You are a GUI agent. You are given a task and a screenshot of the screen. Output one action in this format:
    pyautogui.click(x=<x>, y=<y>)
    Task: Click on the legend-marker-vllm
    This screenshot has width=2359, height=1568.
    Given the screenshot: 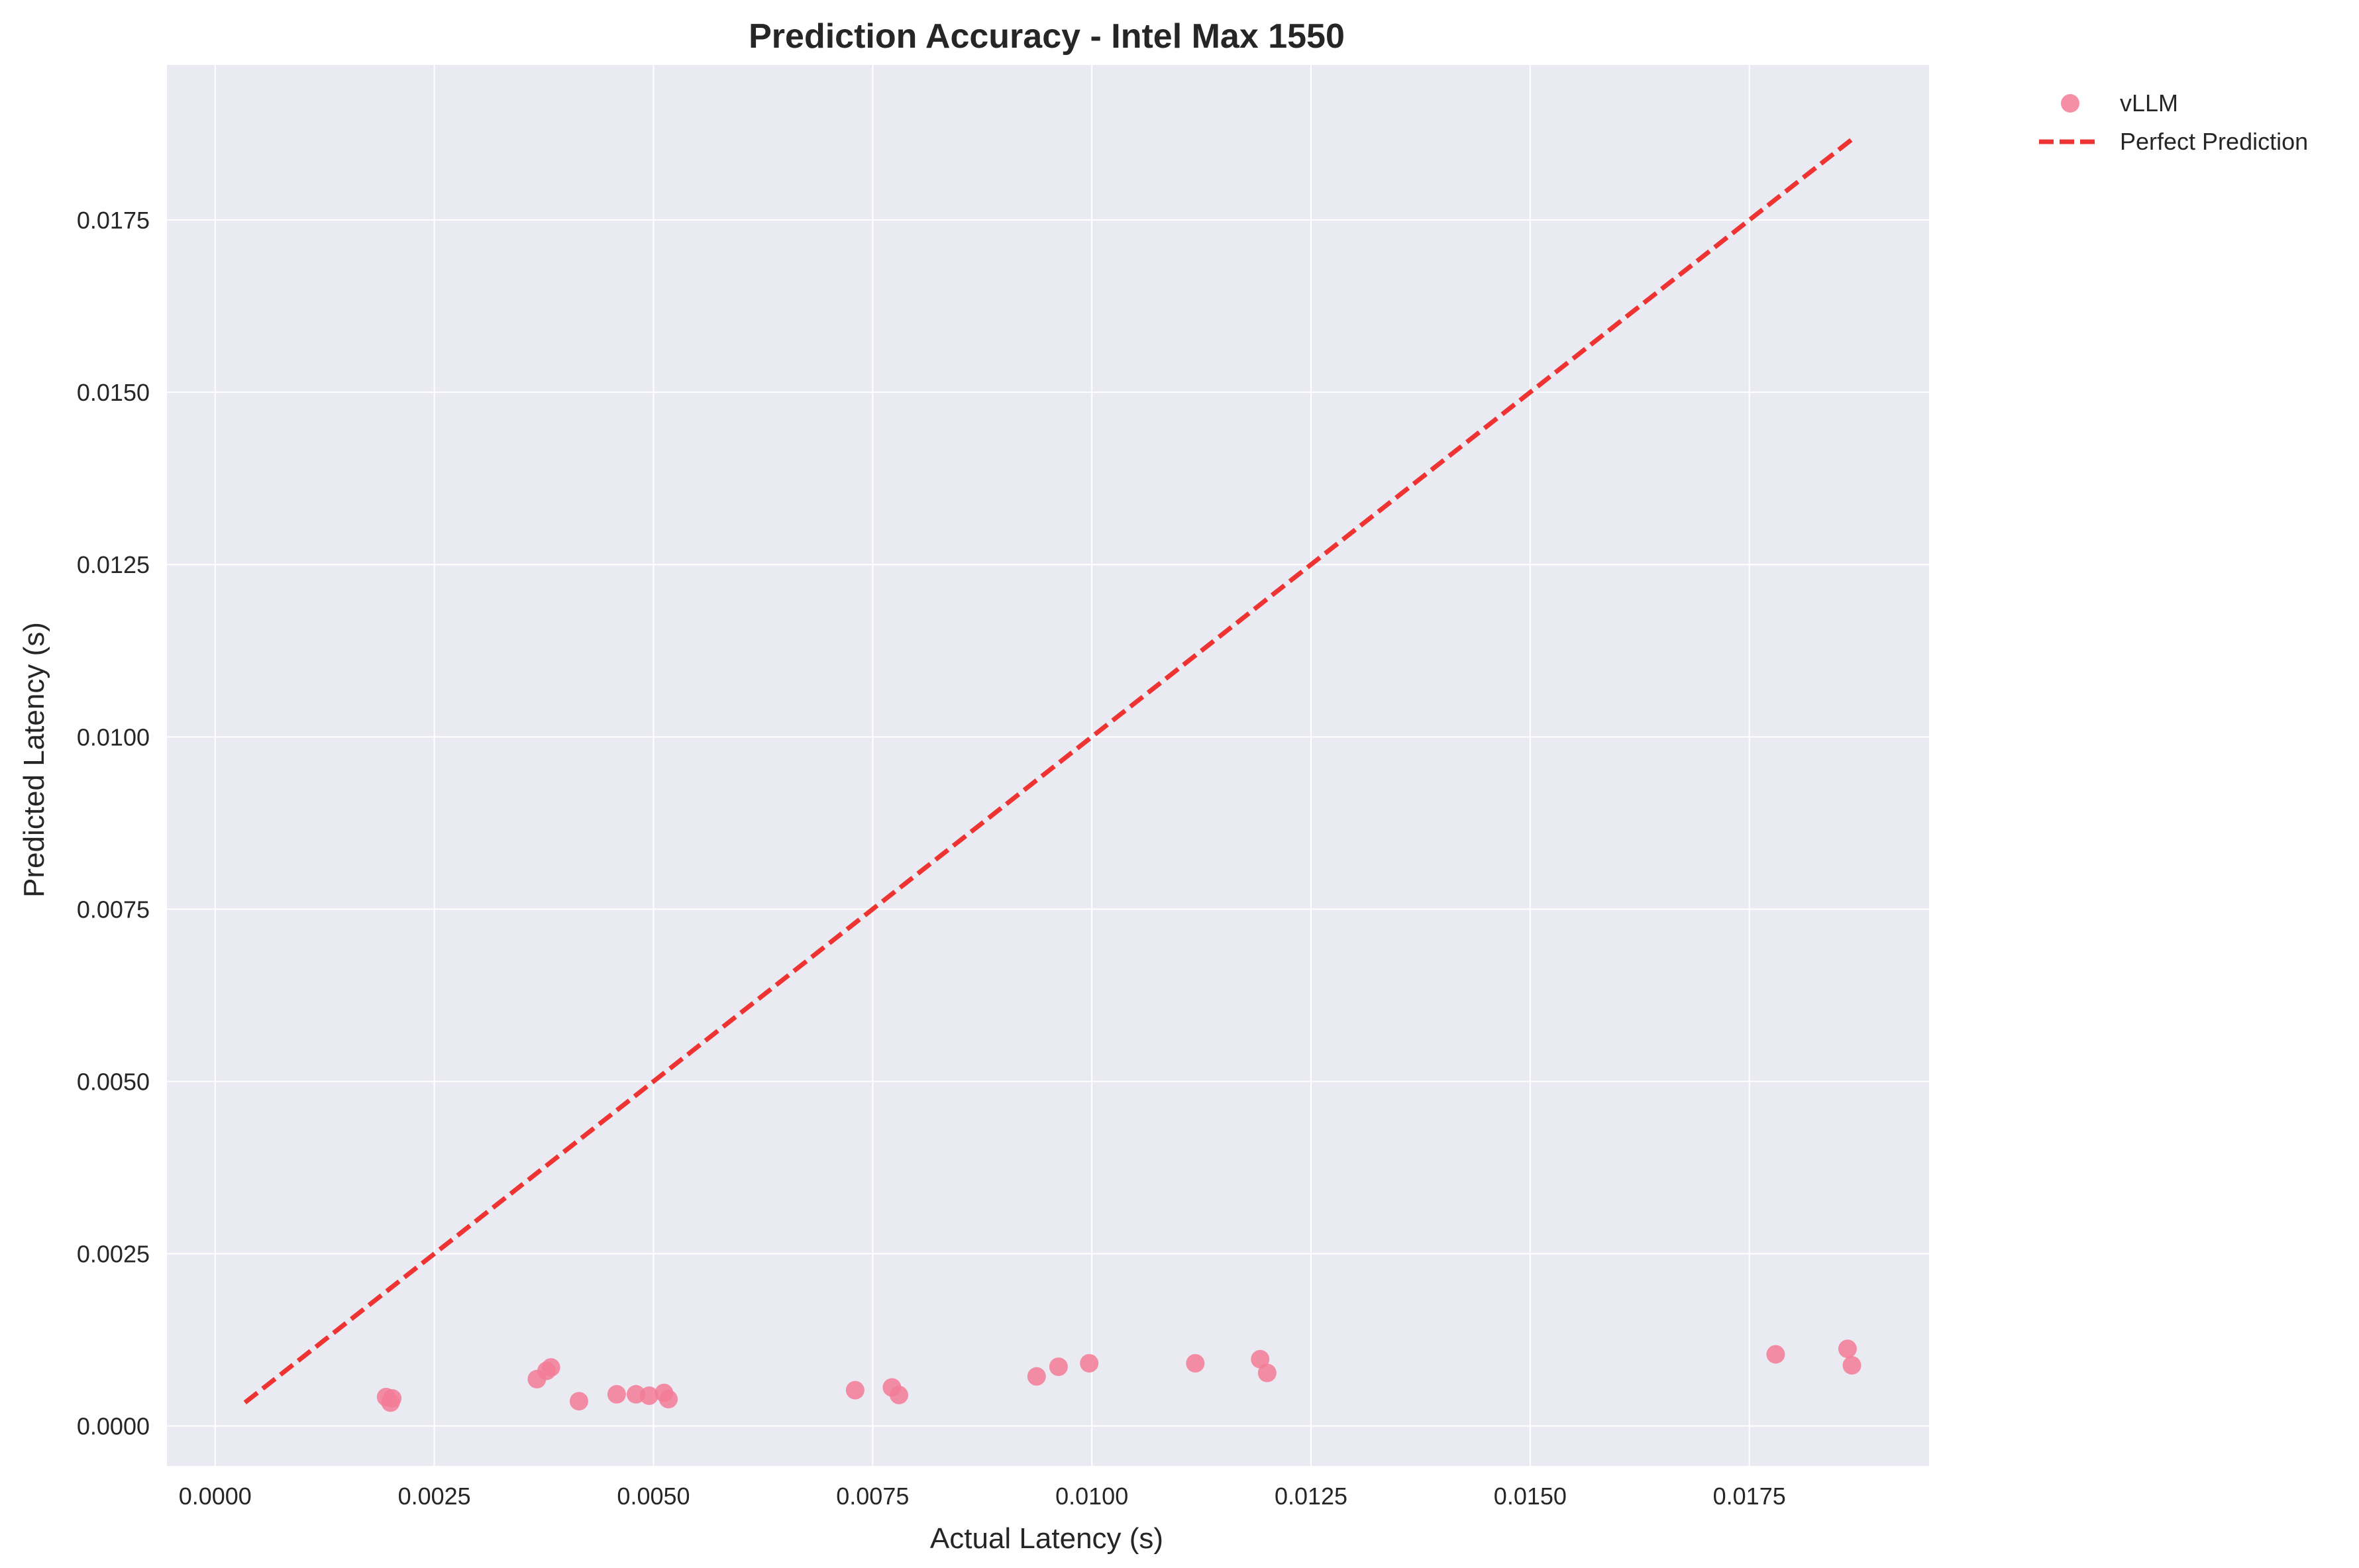 What is the action you would take?
    pyautogui.click(x=2070, y=103)
    